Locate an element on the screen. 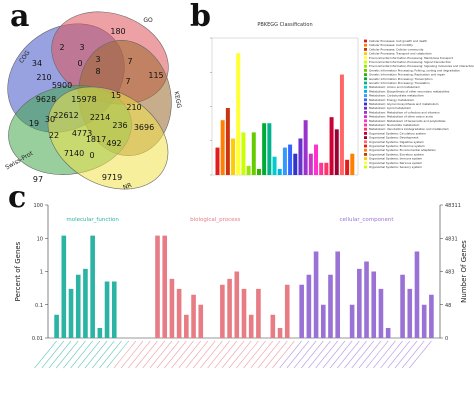 The width and height of the screenshot is (474, 409). panel-label-c: c is located at coordinates (17, 197).